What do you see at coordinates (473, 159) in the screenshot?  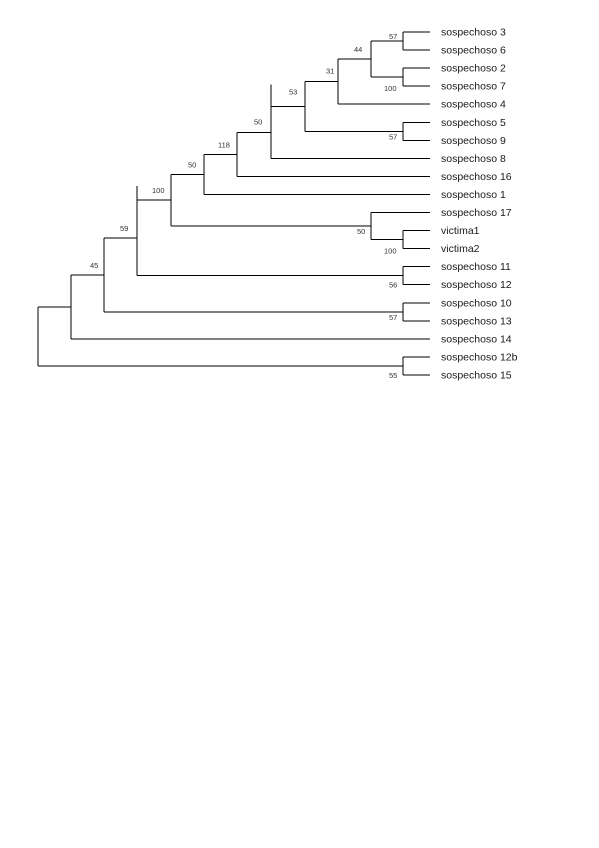 I see `leaf-label: sospechoso 8` at bounding box center [473, 159].